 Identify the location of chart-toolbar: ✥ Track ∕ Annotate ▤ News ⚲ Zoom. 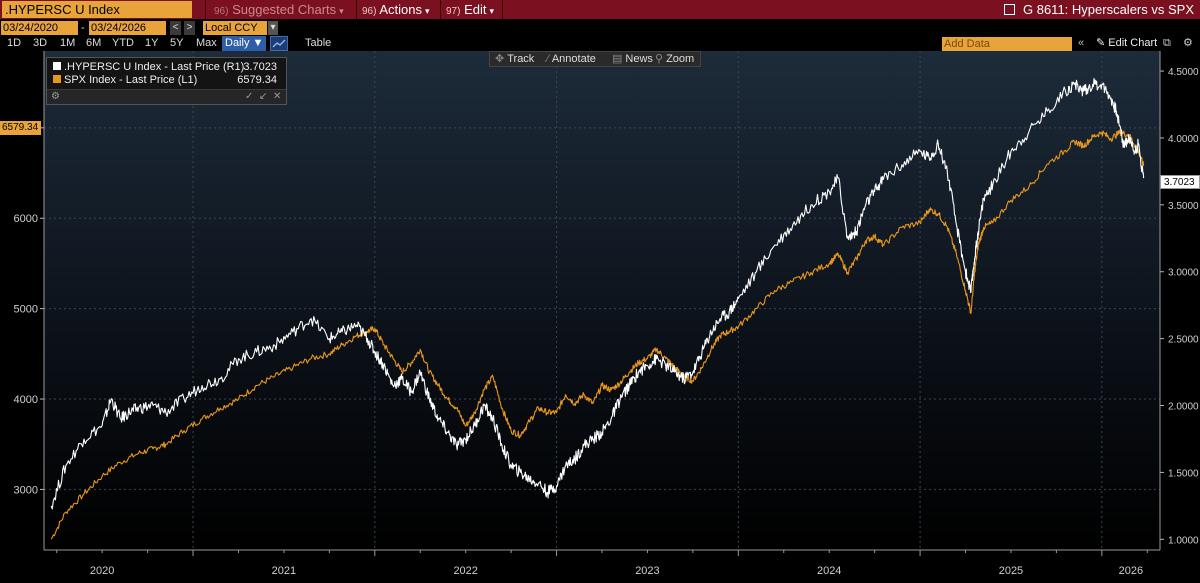
(595, 59).